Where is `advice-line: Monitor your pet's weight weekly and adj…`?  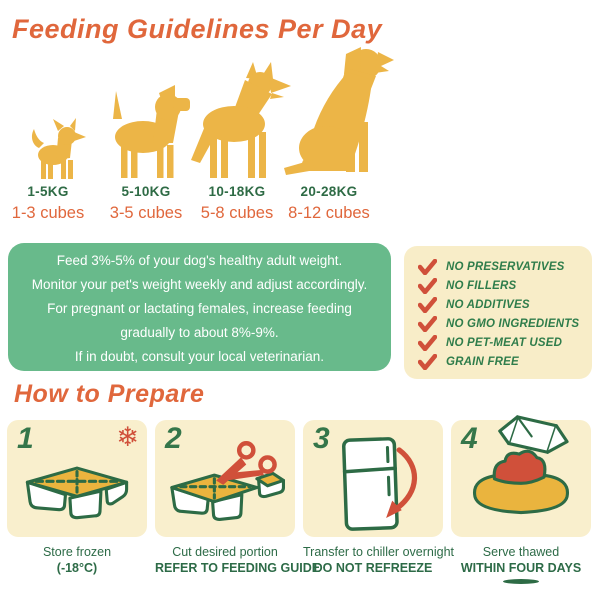 advice-line: Monitor your pet's weight weekly and adj… is located at coordinates (199, 284).